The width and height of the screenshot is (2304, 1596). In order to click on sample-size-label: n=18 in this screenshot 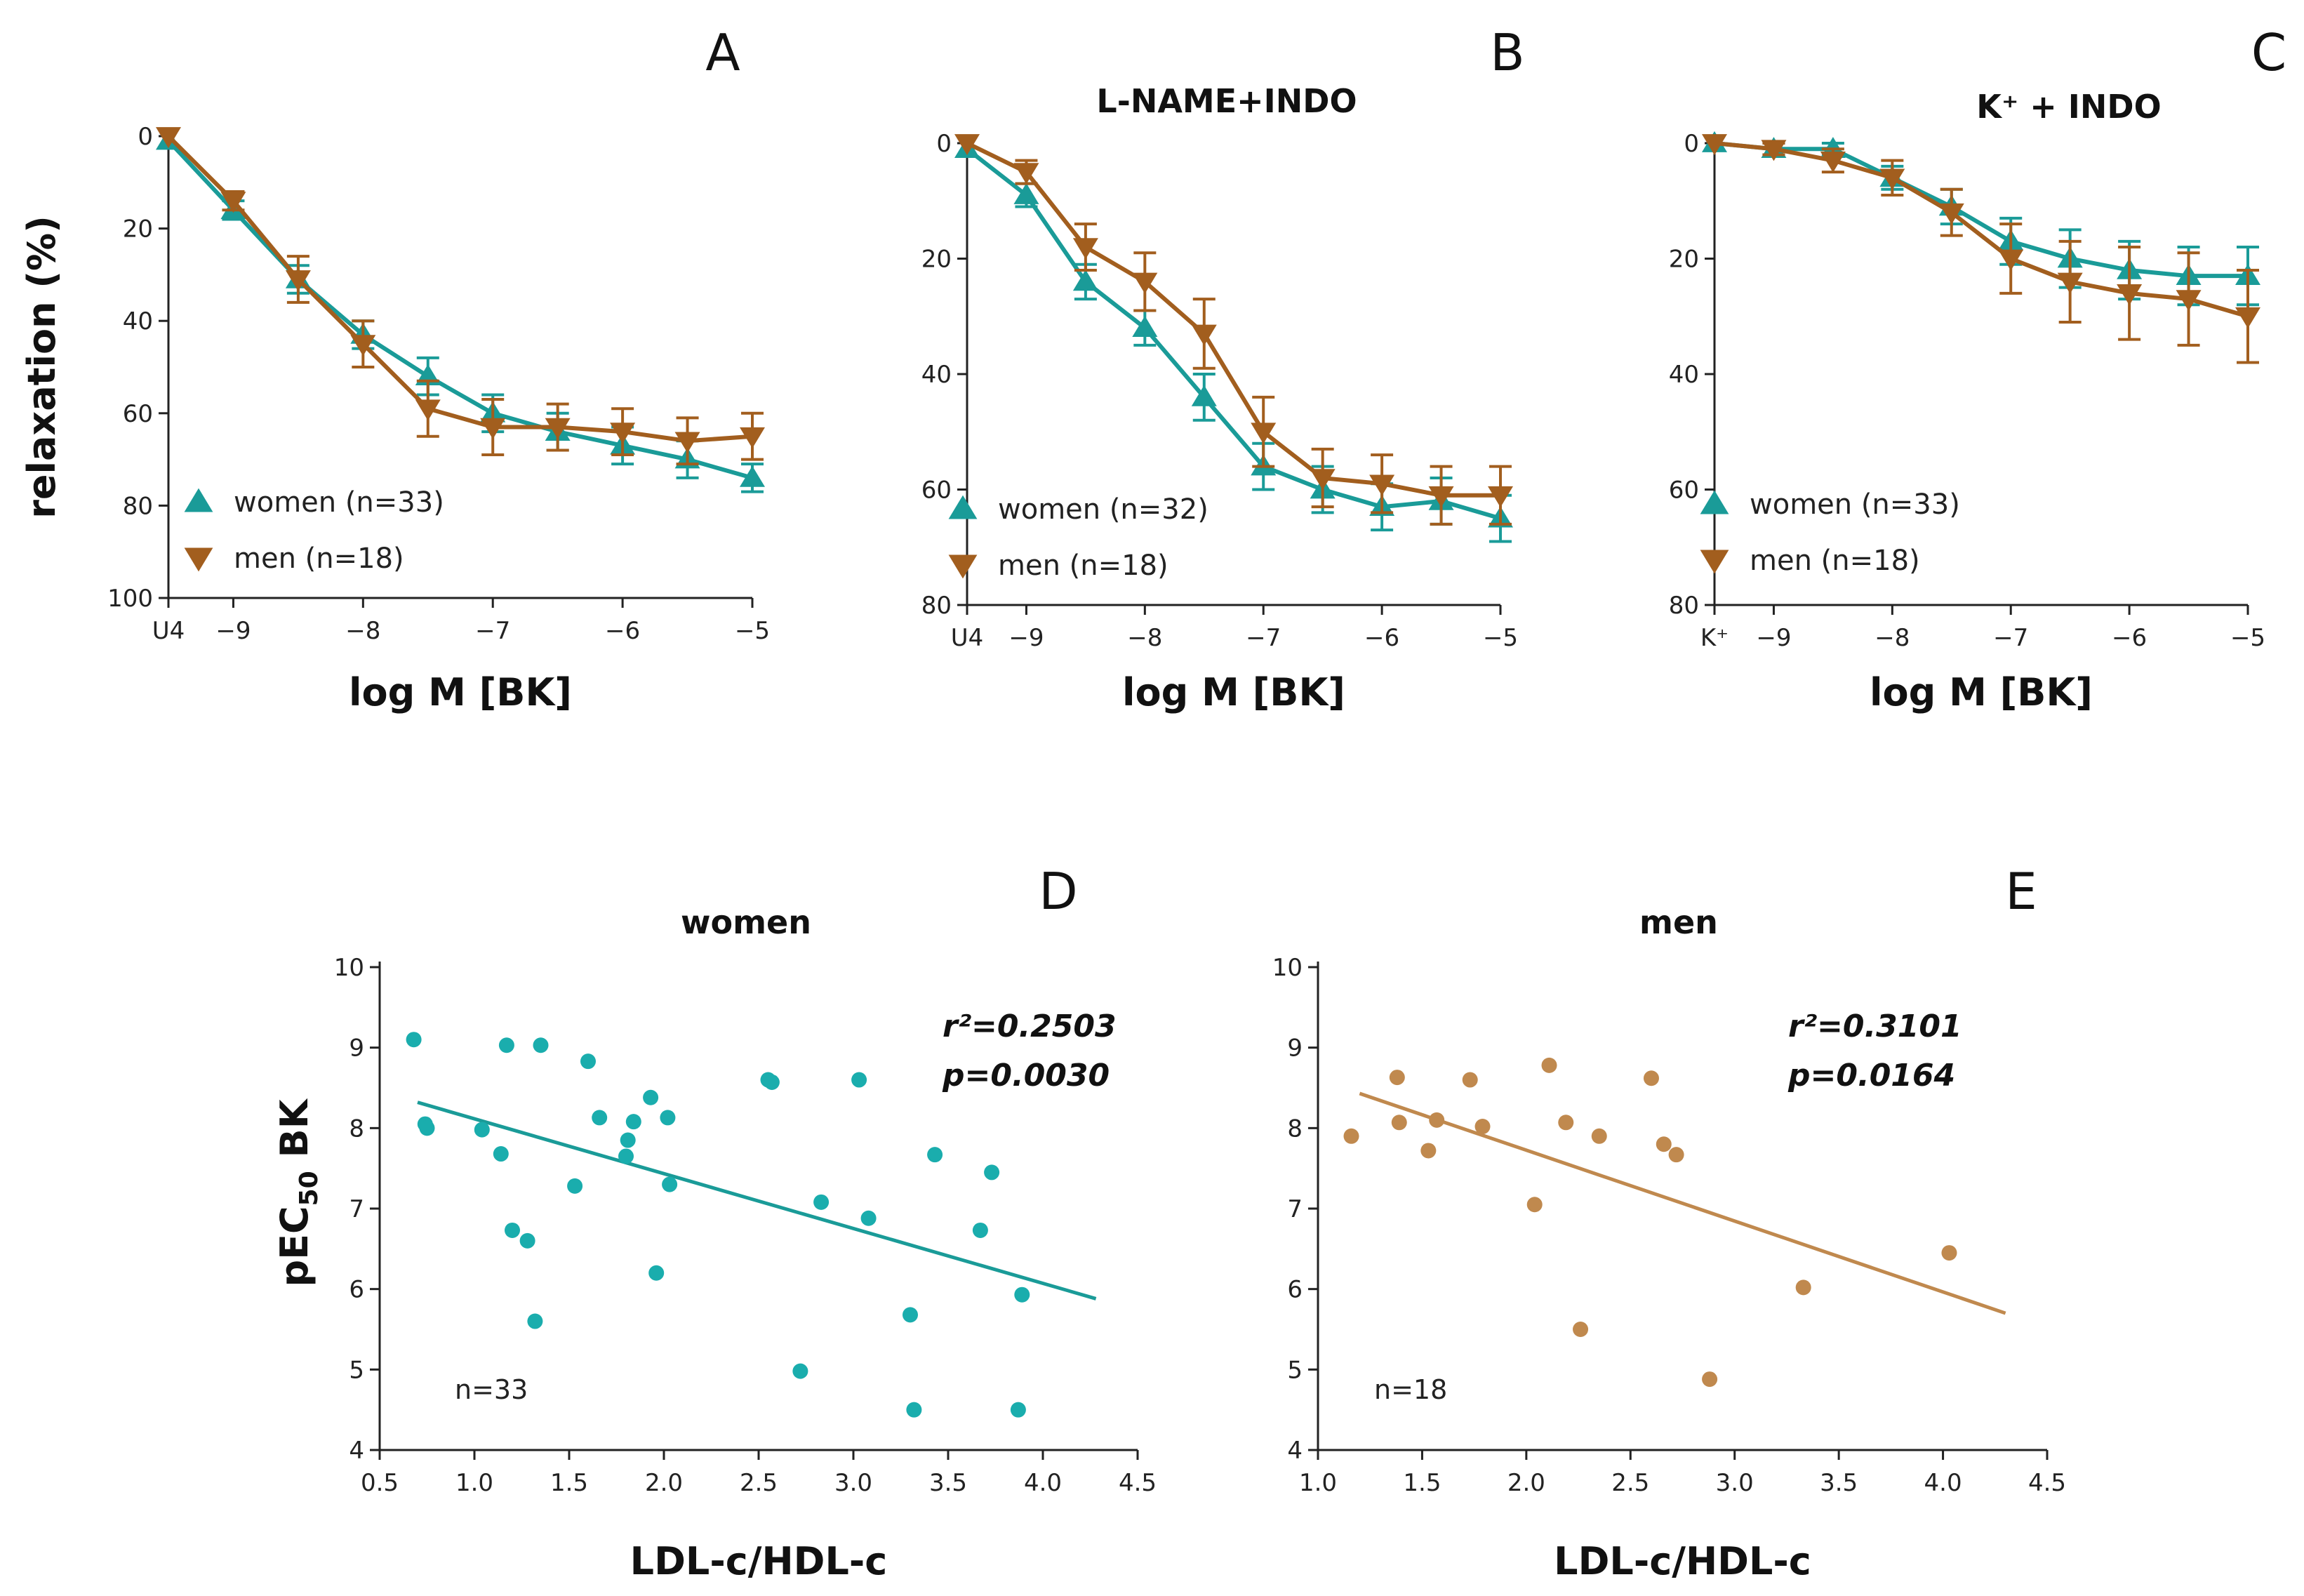, I will do `click(1411, 1389)`.